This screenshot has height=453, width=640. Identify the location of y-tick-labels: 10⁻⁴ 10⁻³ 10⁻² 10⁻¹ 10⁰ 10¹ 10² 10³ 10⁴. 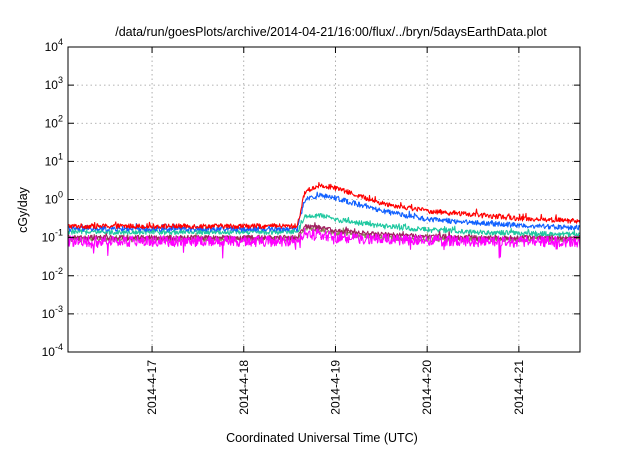
(52, 198).